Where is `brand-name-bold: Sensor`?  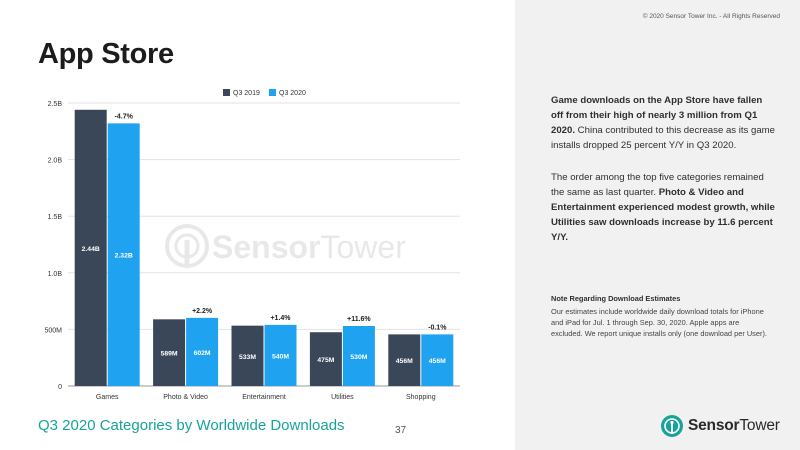
brand-name-bold: Sensor is located at coordinates (714, 425).